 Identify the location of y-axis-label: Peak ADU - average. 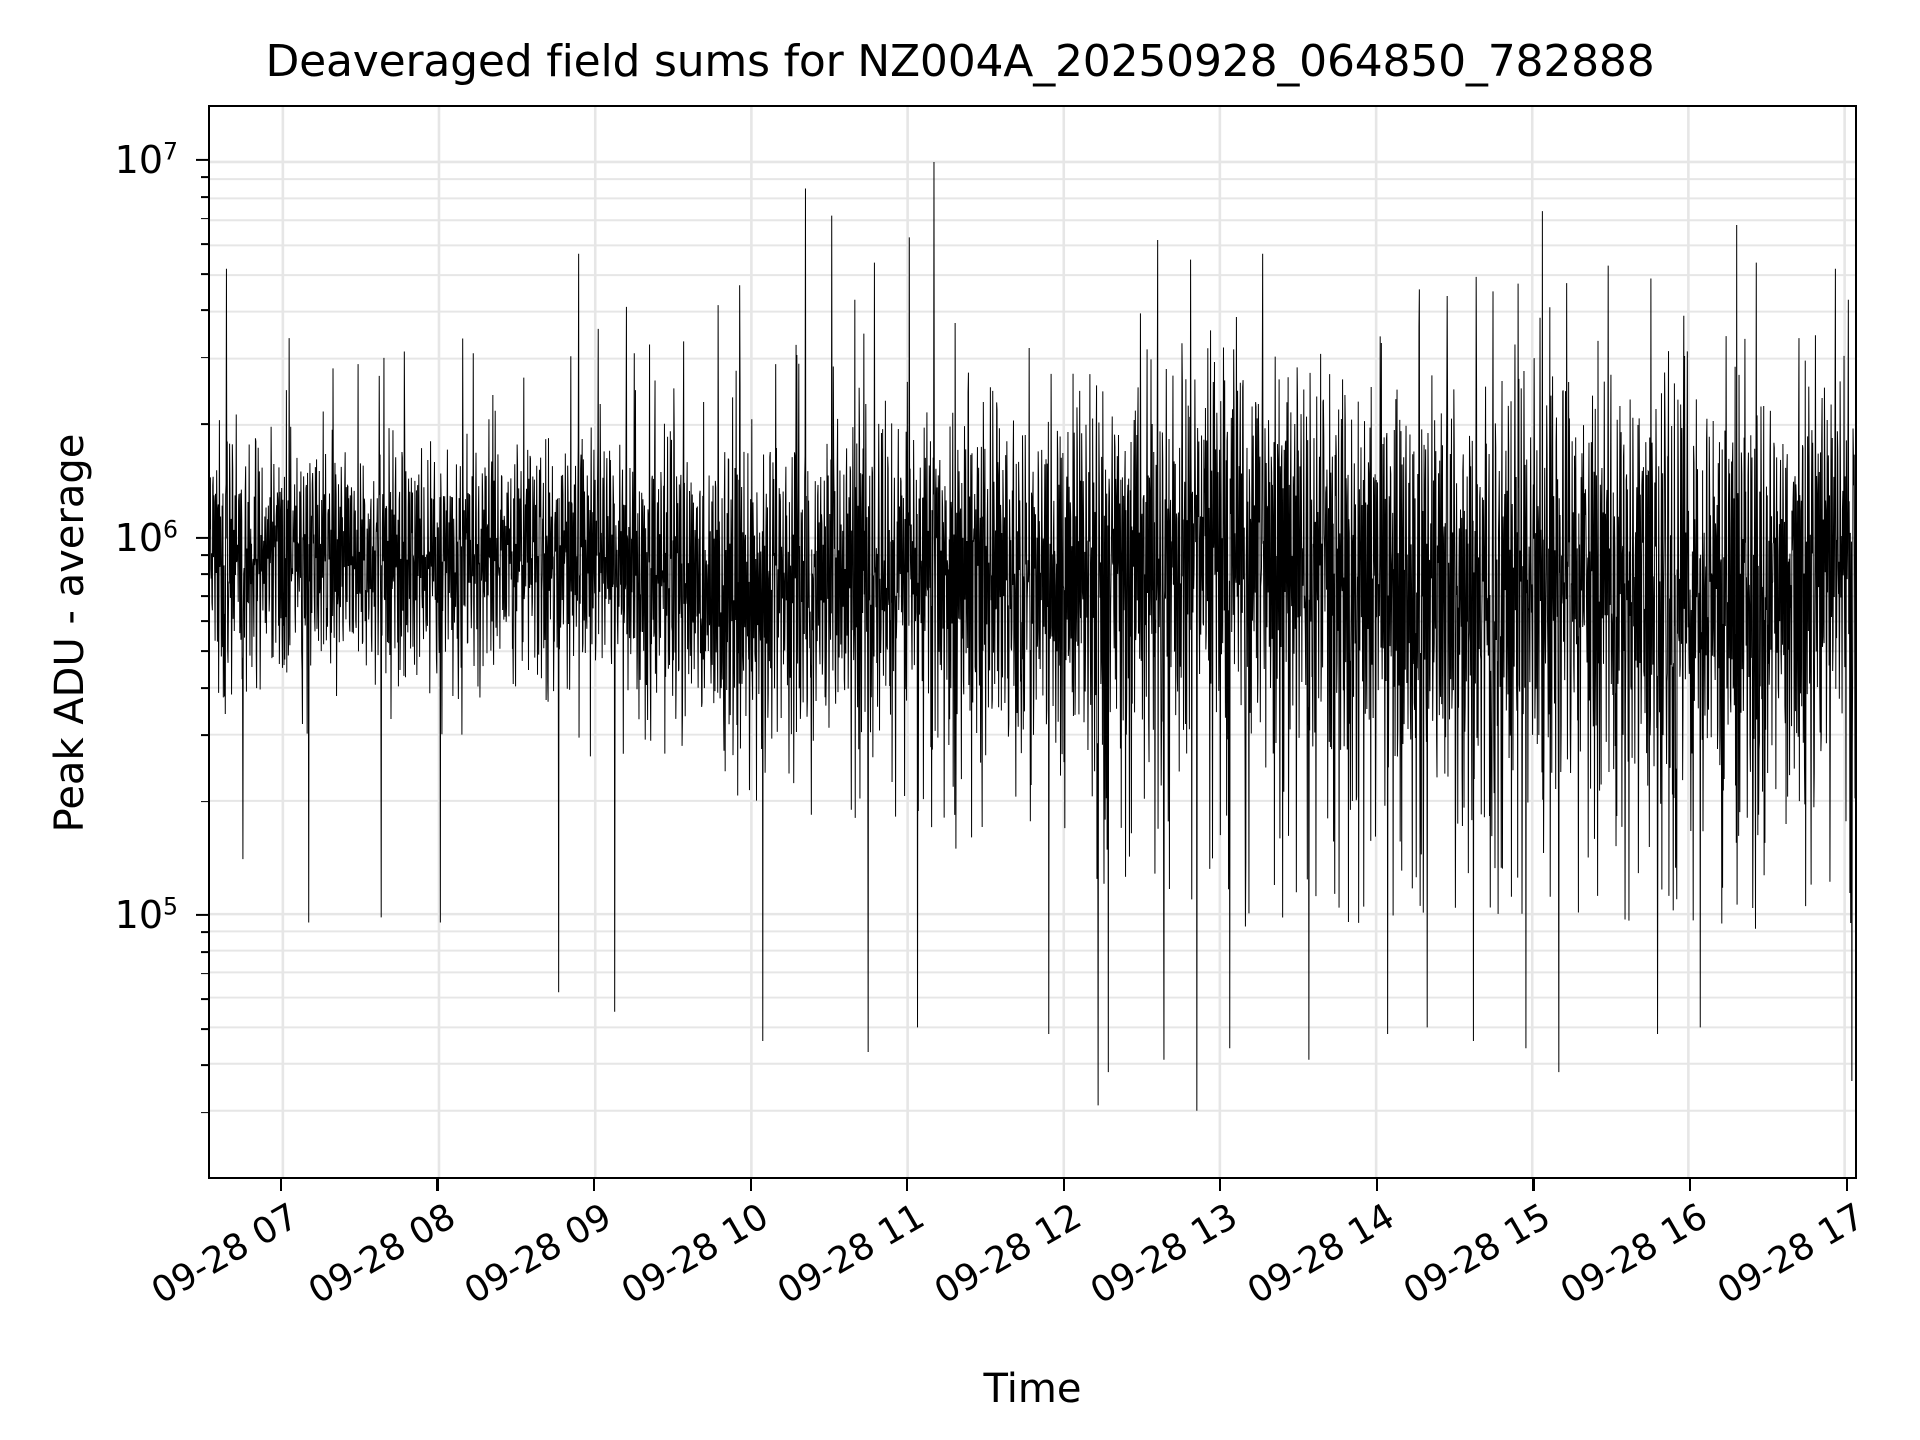
(70, 633).